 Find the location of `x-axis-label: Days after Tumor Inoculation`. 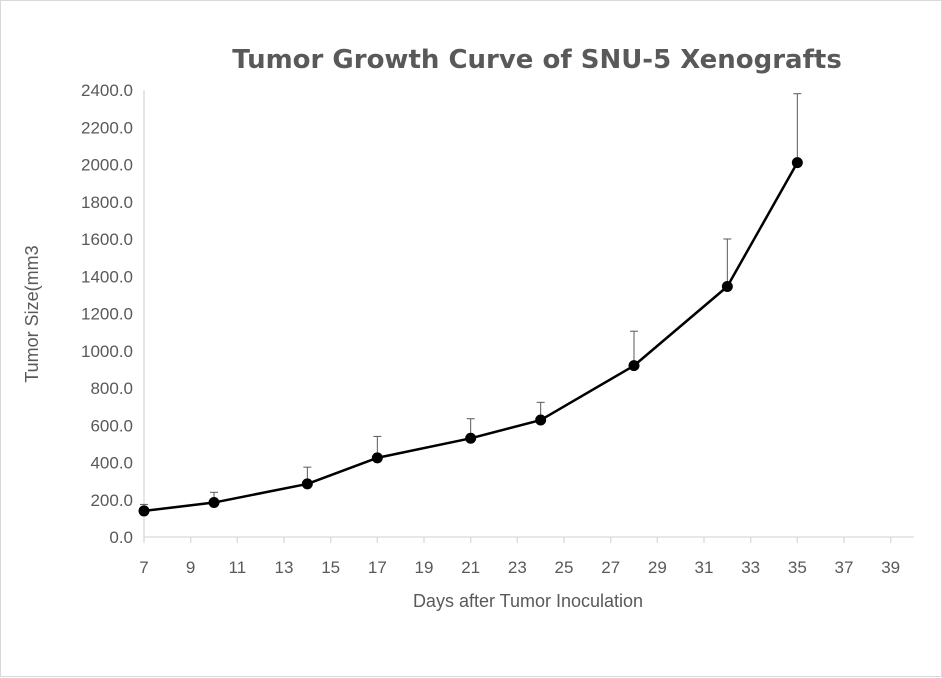

x-axis-label: Days after Tumor Inoculation is located at coordinates (528, 601).